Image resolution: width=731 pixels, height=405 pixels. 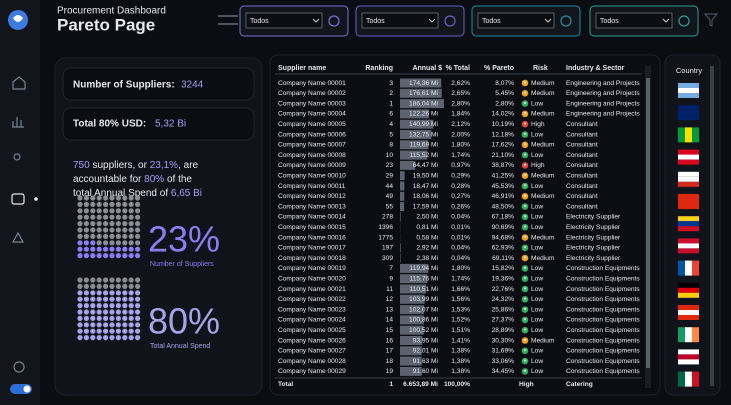 I want to click on cell: 29, so click(x=390, y=175).